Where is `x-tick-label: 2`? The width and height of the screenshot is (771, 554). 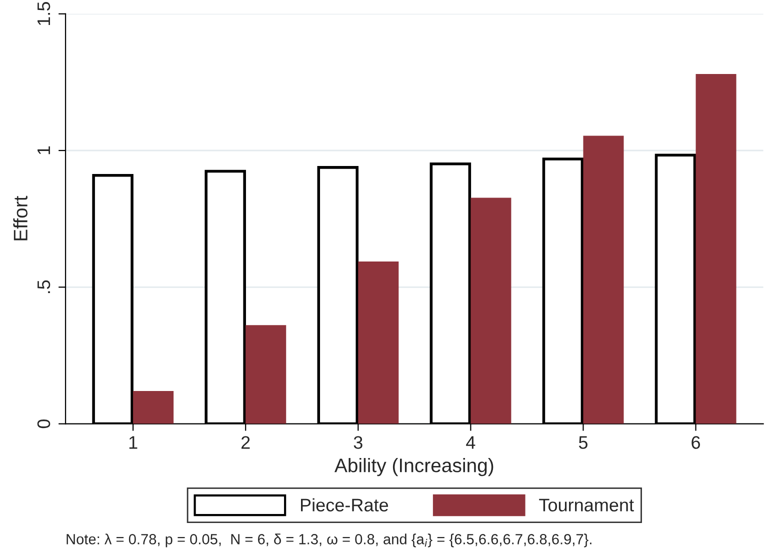
x-tick-label: 2 is located at coordinates (245, 442).